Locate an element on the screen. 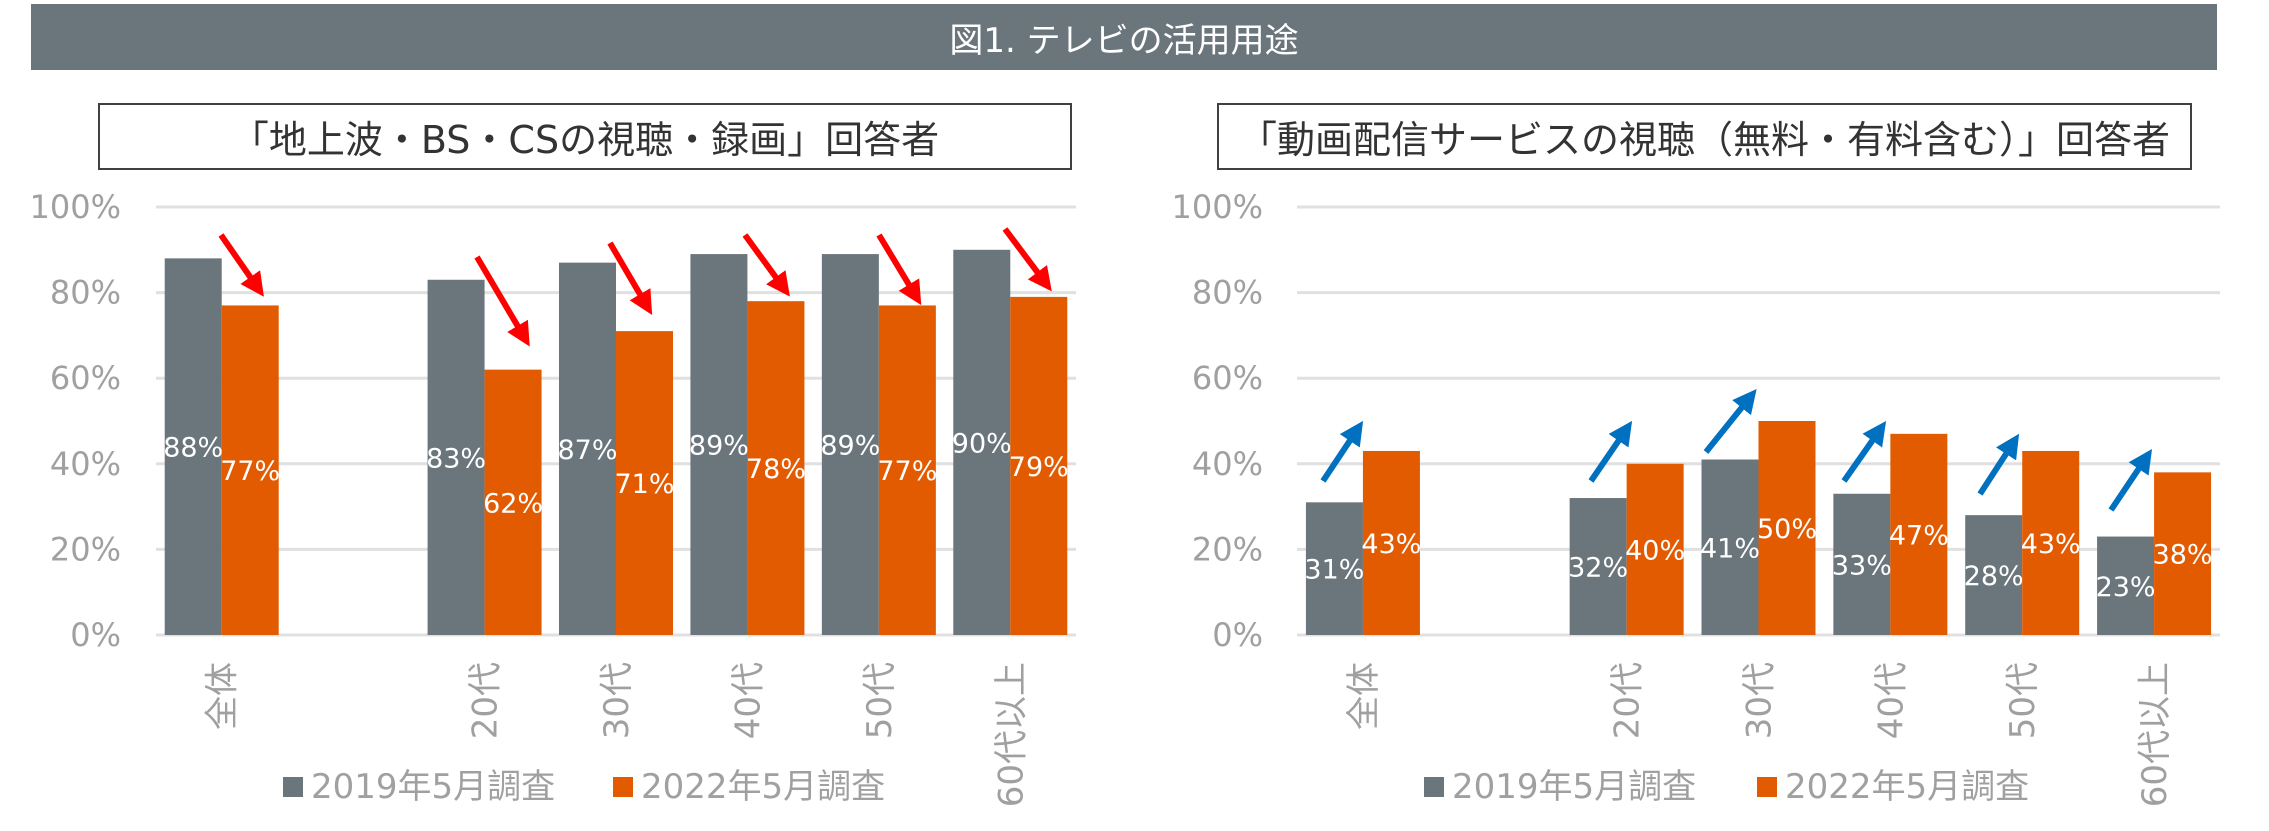 This screenshot has height=831, width=2269. data-label: 83% is located at coordinates (456, 458).